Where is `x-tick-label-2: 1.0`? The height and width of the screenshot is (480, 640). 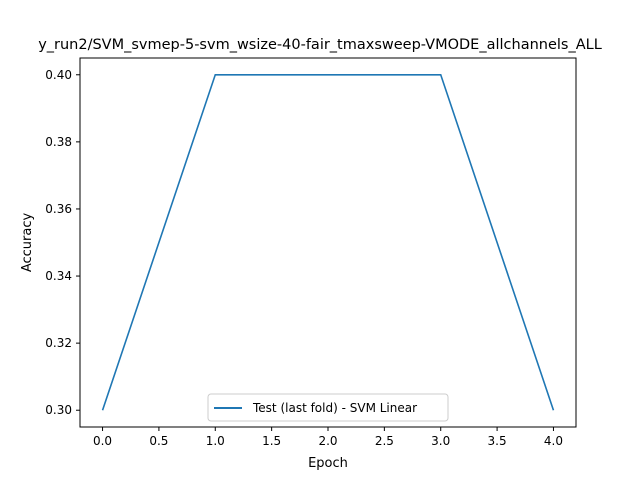 x-tick-label-2: 1.0 is located at coordinates (215, 441).